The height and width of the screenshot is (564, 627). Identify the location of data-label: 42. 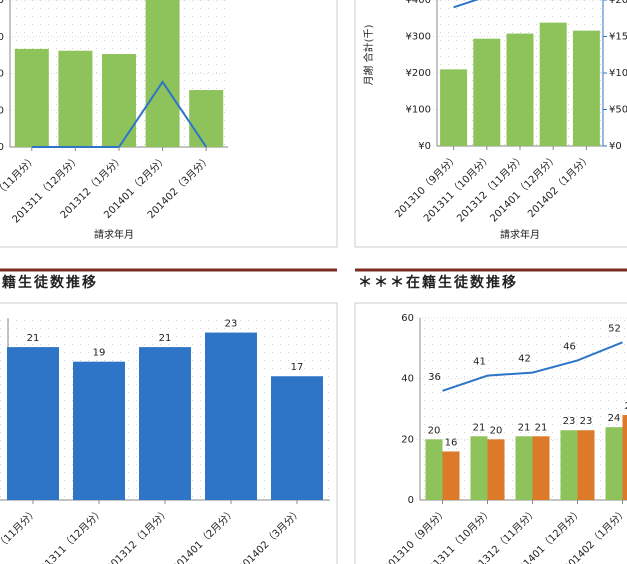
(524, 359).